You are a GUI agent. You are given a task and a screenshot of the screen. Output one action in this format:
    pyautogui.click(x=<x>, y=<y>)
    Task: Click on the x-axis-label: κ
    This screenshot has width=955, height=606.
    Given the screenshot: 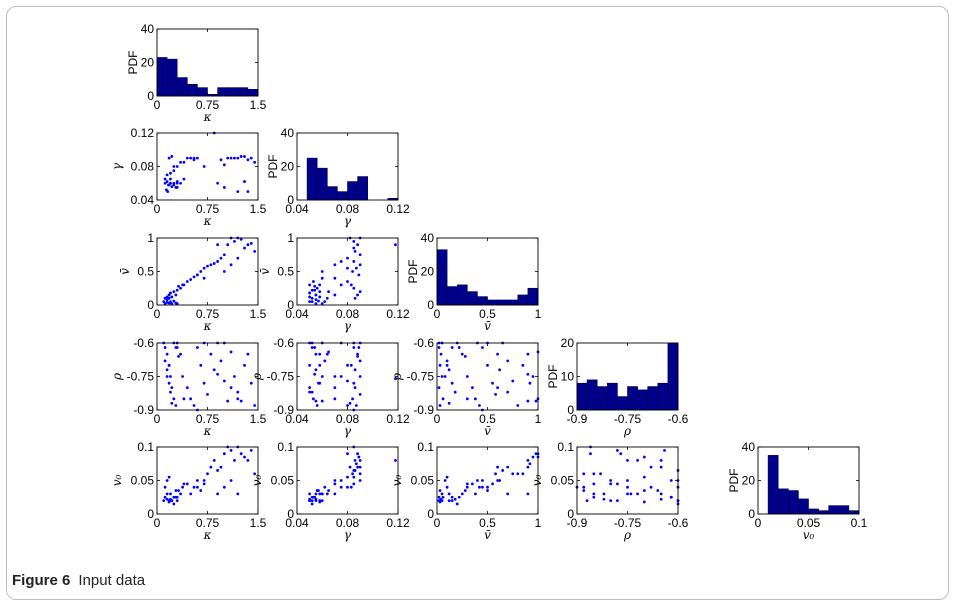 What is the action you would take?
    pyautogui.click(x=207, y=535)
    